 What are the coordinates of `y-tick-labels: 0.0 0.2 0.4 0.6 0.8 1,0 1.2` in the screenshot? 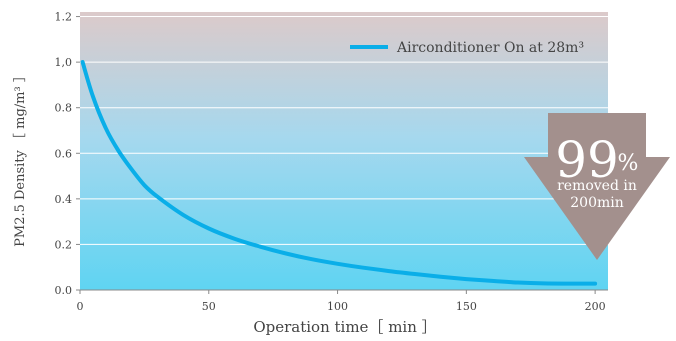 It's located at (67, 154).